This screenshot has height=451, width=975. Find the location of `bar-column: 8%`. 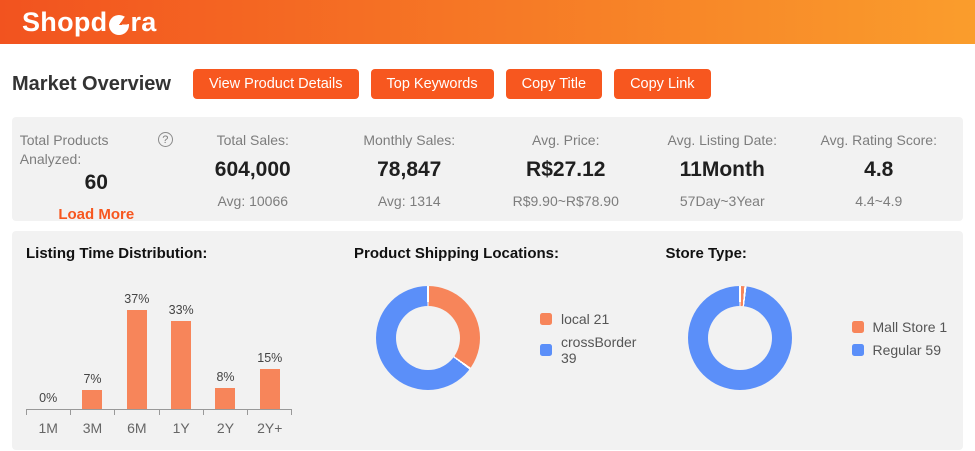

bar-column: 8% is located at coordinates (225, 389).